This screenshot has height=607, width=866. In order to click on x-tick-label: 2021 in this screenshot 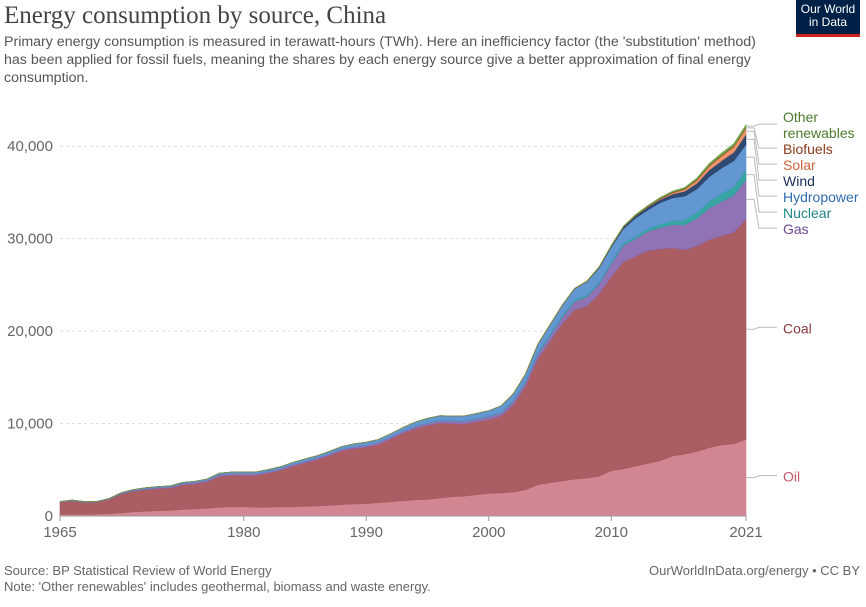, I will do `click(745, 532)`.